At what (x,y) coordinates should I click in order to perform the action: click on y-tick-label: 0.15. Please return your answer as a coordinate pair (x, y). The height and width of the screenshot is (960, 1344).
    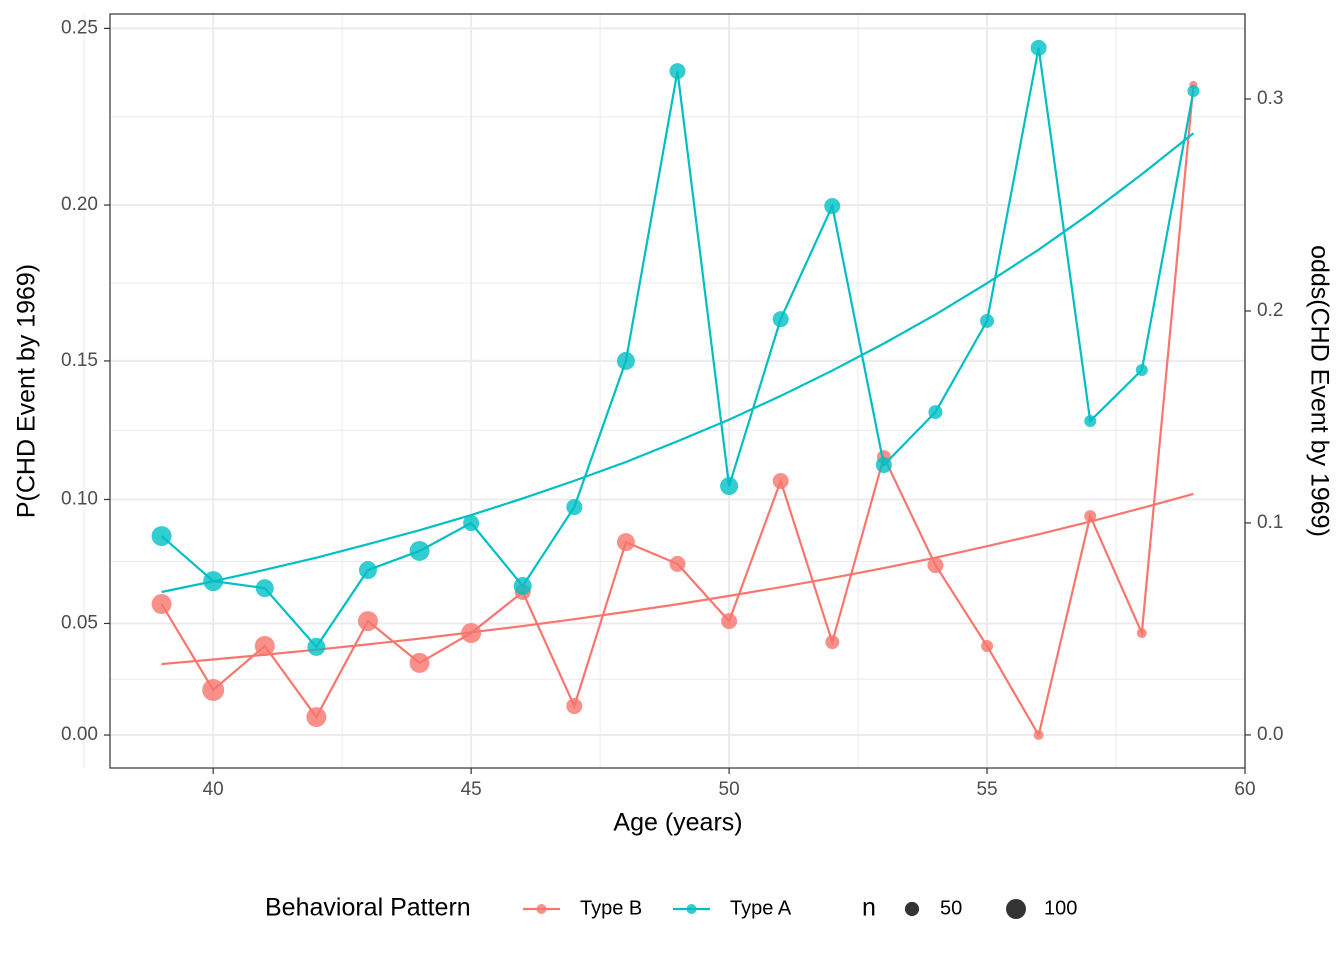
    Looking at the image, I should click on (79, 360).